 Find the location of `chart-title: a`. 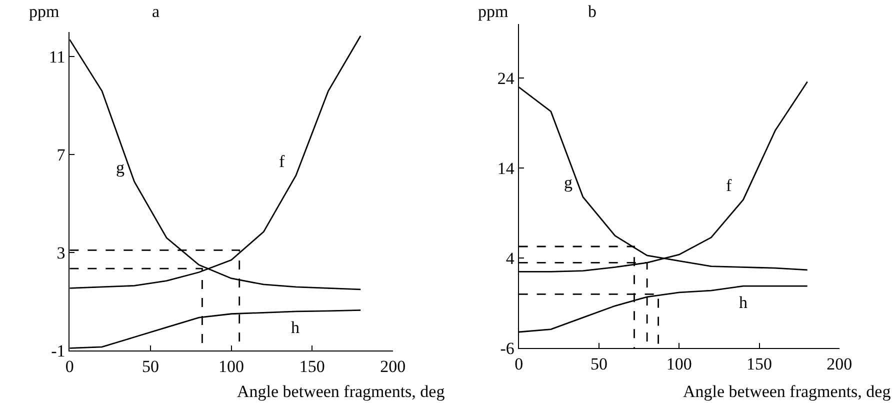

chart-title: a is located at coordinates (156, 11).